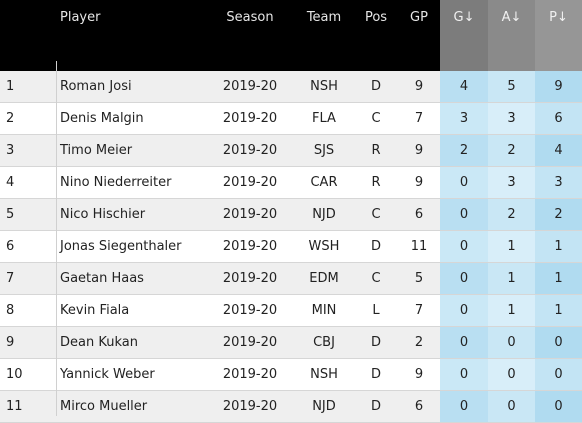 This screenshot has width=582, height=423. Describe the element at coordinates (131, 278) in the screenshot. I see `player-name-cell: Gaetan Haas` at that location.